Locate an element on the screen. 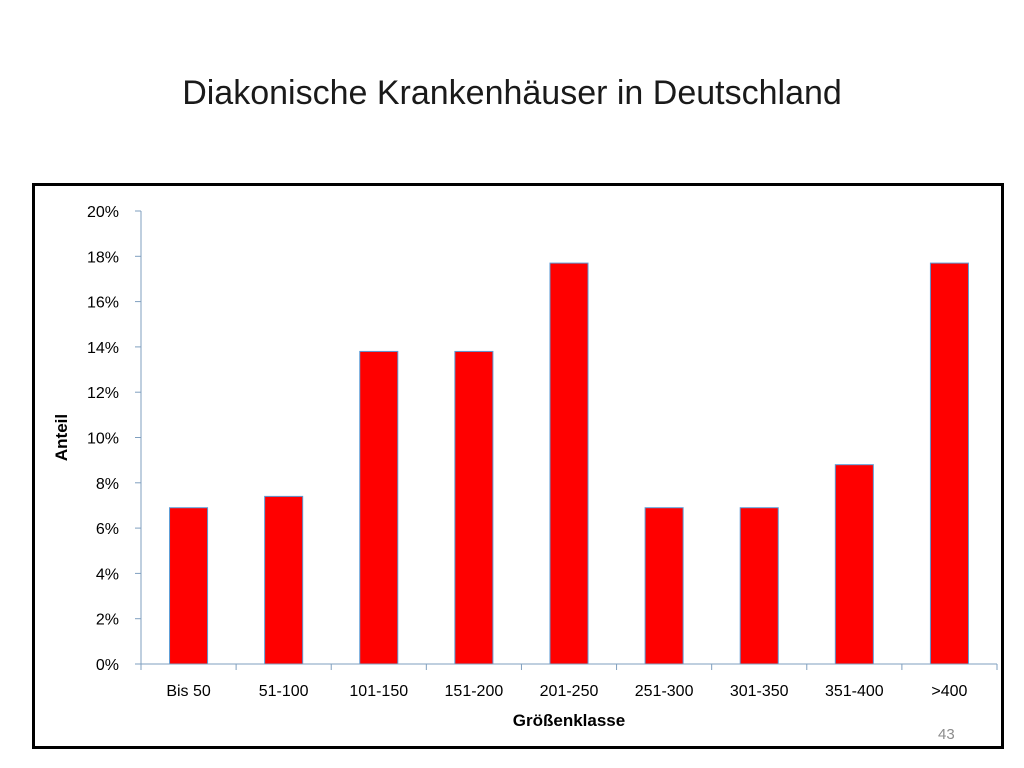  y-tick-label: 14% is located at coordinates (103, 348).